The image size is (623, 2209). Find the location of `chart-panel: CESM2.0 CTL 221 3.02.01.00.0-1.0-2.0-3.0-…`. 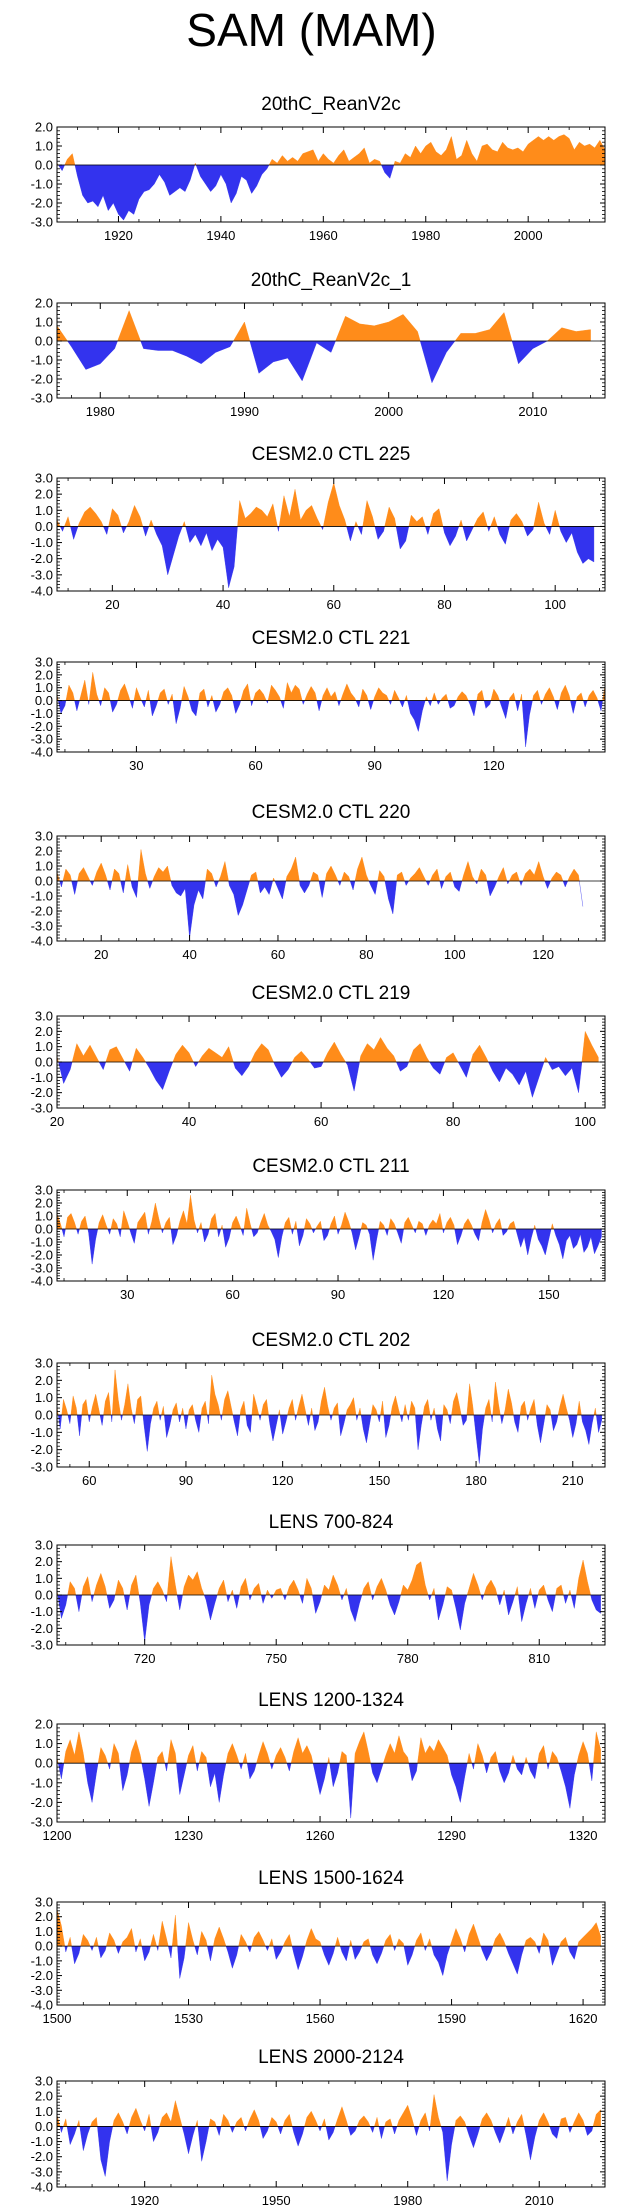

chart-panel: CESM2.0 CTL 221 3.02.01.00.0-1.0-2.0-3.0-… is located at coordinates (318, 700).